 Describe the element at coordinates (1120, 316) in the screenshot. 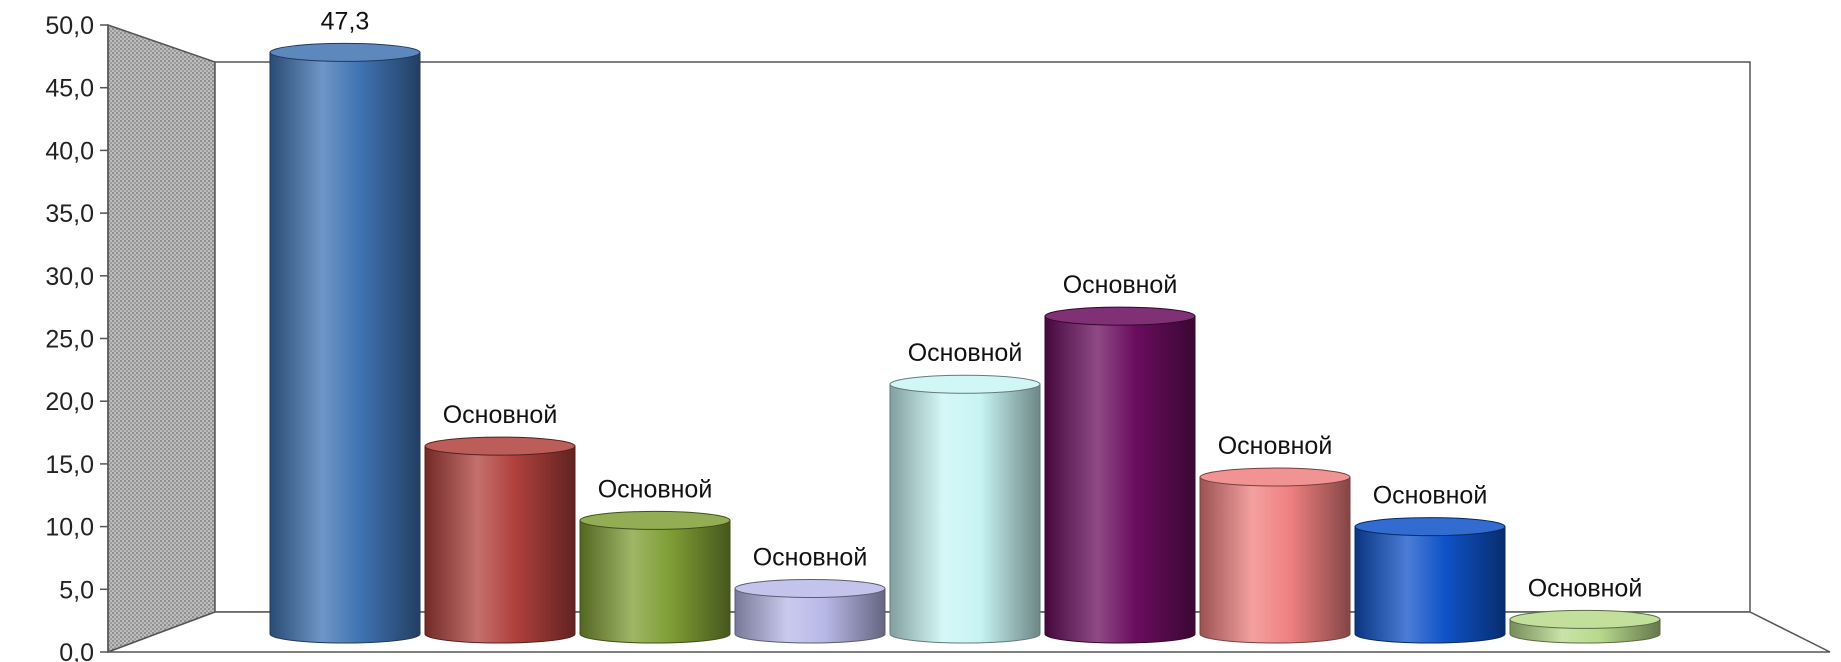

I see `bar-6-top` at that location.